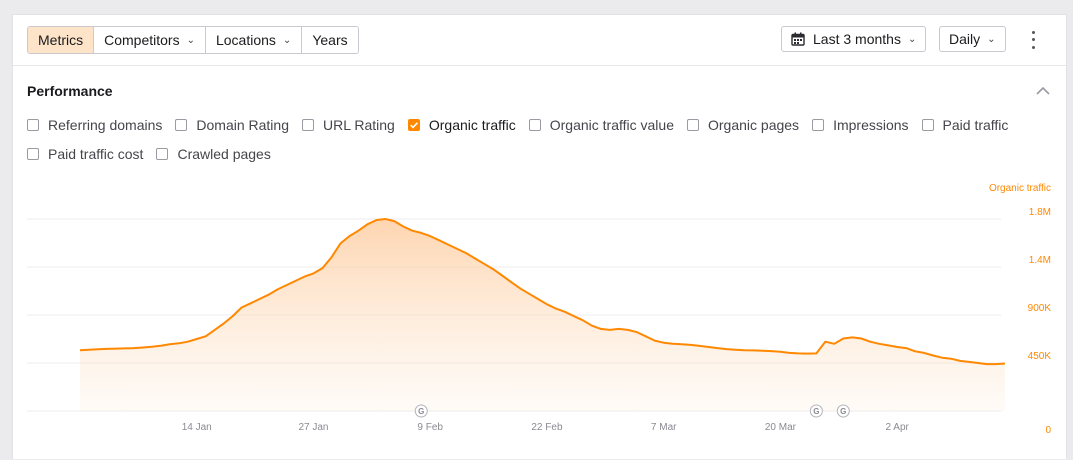 This screenshot has height=460, width=1073. I want to click on kebab-menu-icon, so click(1033, 40).